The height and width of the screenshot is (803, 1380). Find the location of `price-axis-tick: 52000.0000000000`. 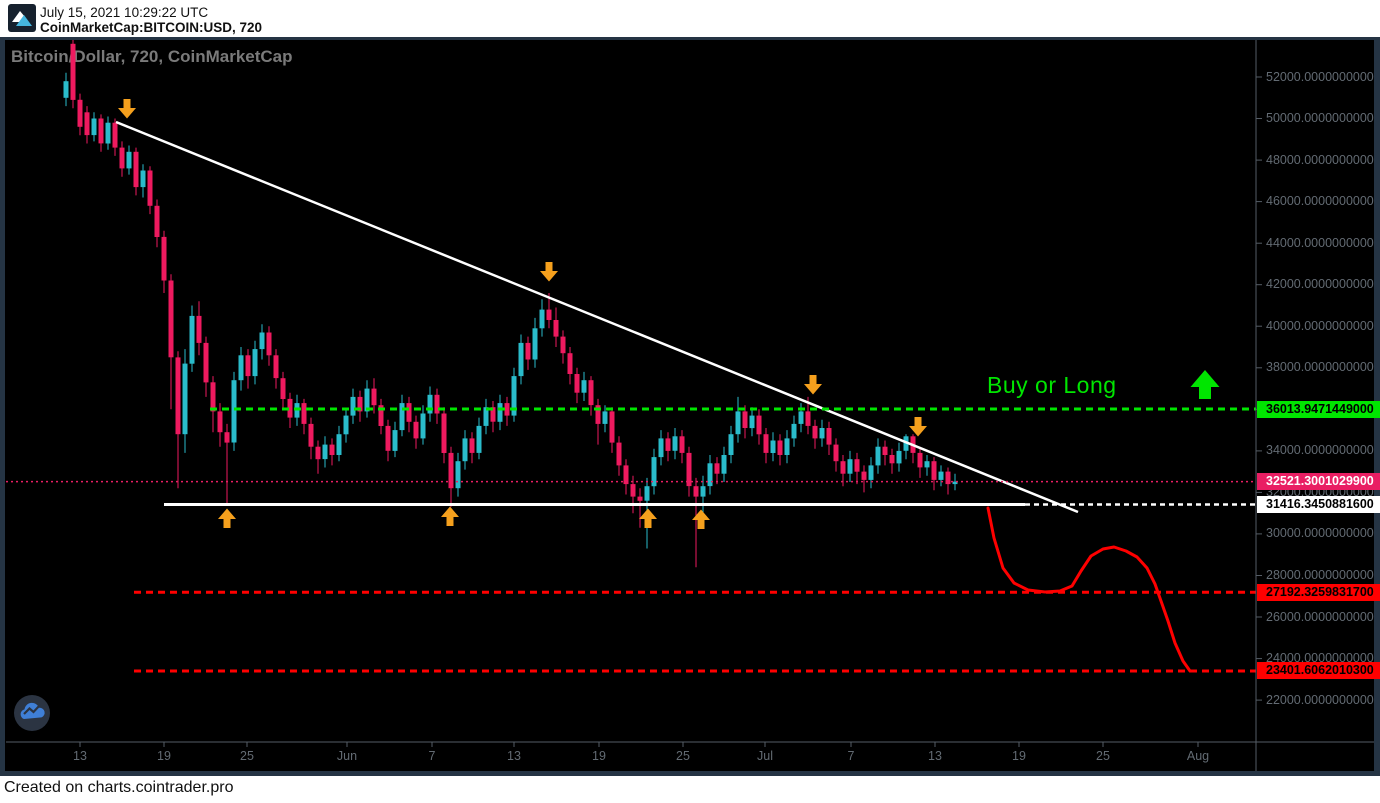

price-axis-tick: 52000.0000000000 is located at coordinates (1320, 76).